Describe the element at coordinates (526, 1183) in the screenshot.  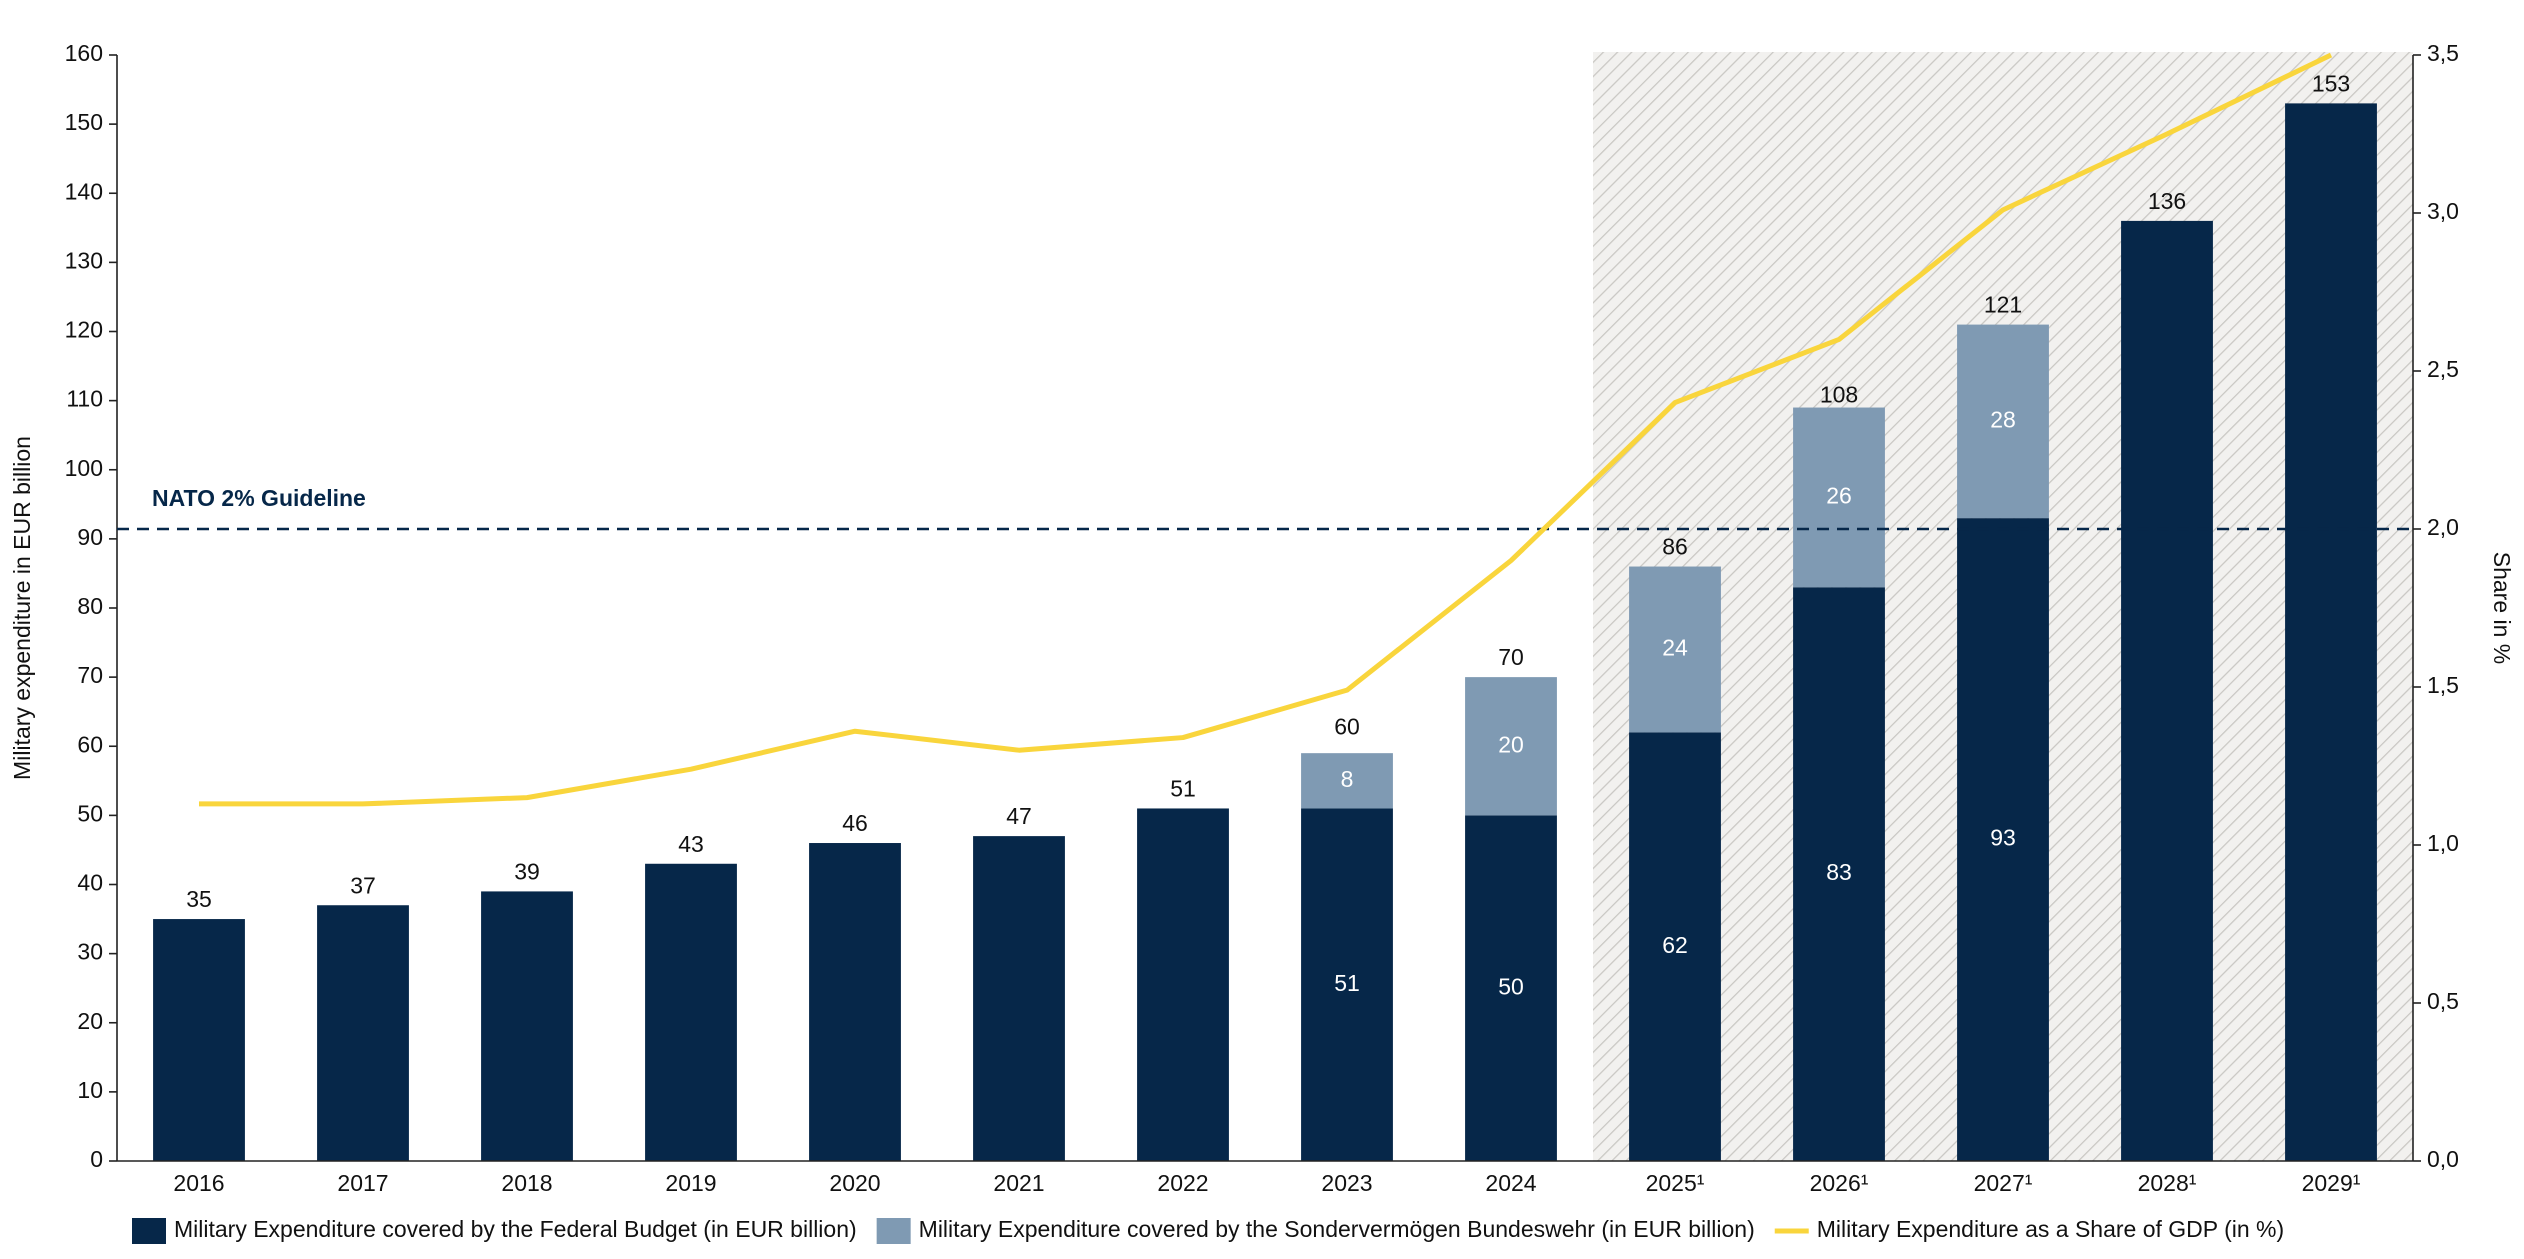
I see `x-tick-label: 2018` at that location.